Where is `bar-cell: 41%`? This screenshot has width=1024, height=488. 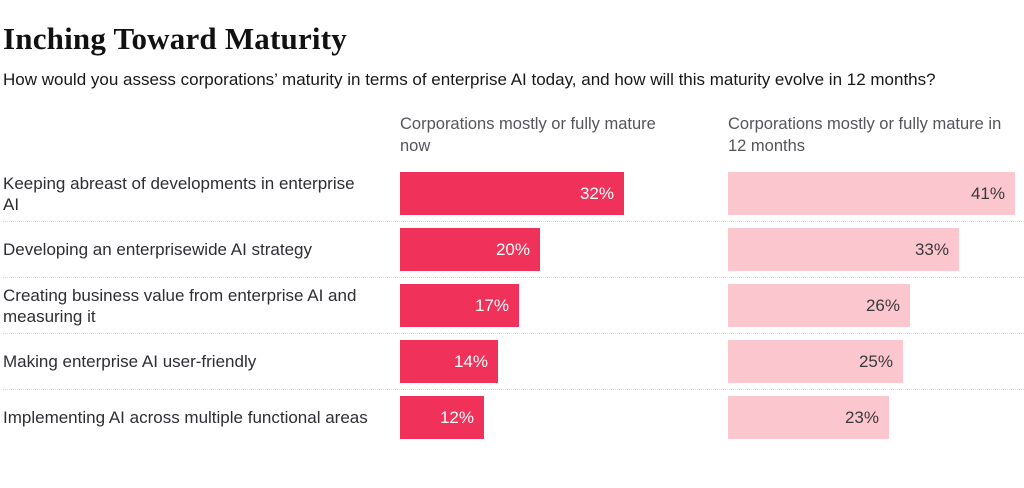
bar-cell: 41% is located at coordinates (876, 194).